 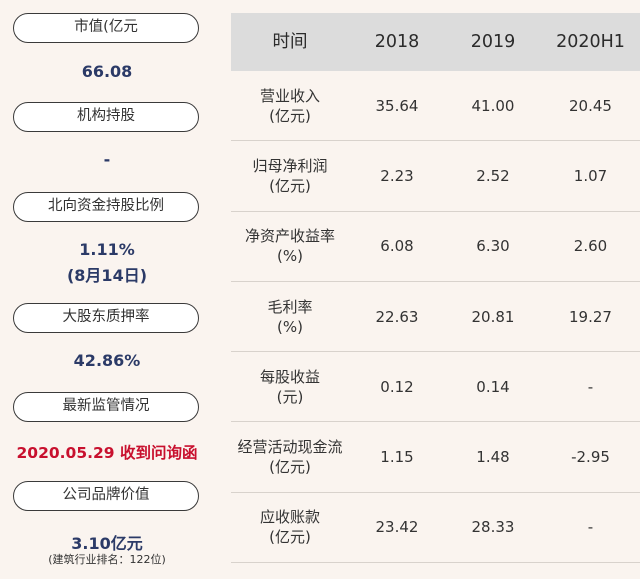 What do you see at coordinates (397, 105) in the screenshot?
I see `metric-value-cell: 35.64` at bounding box center [397, 105].